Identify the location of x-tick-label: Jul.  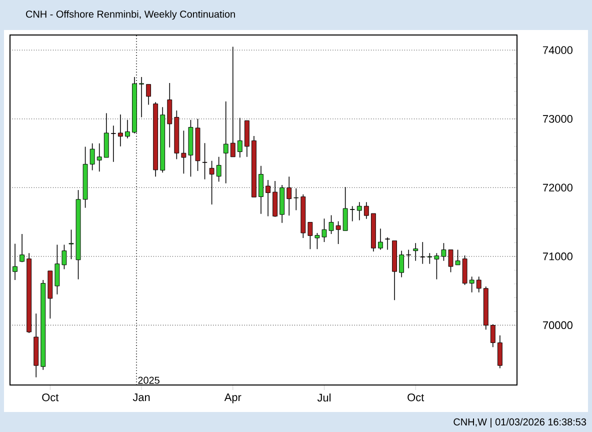
(324, 398).